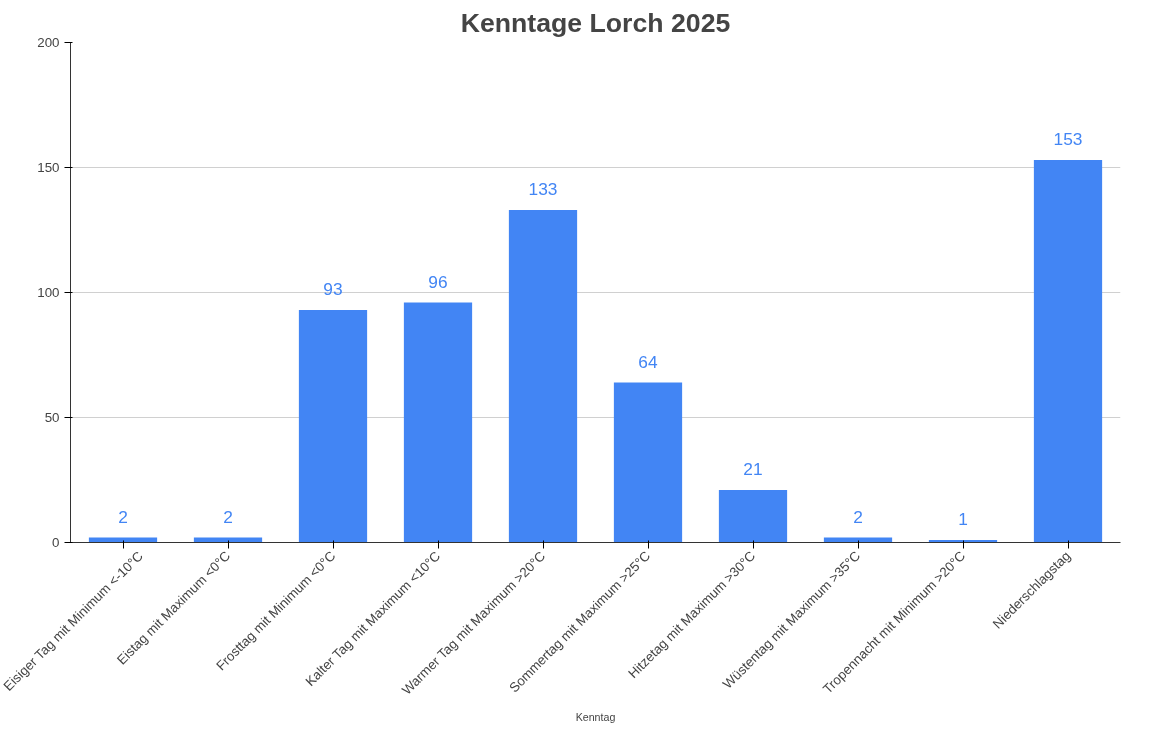 The image size is (1157, 729). I want to click on data-label: 93, so click(333, 289).